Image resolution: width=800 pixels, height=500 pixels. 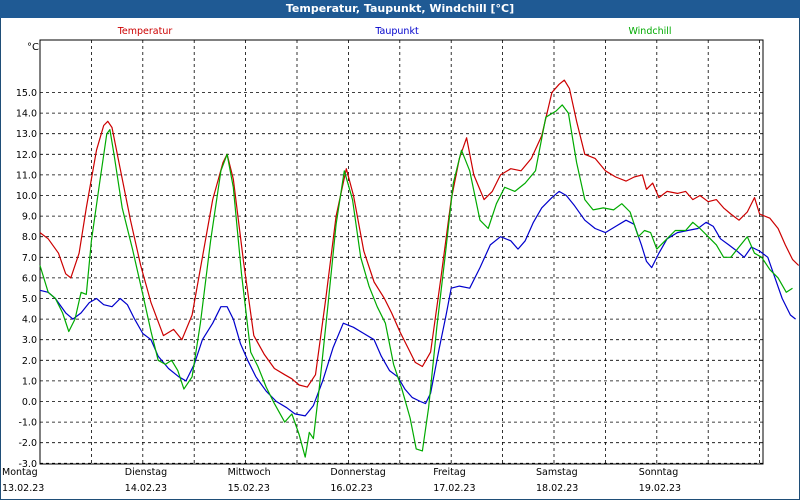 What do you see at coordinates (33, 47) in the screenshot?
I see `y-axis-unit-label: °C` at bounding box center [33, 47].